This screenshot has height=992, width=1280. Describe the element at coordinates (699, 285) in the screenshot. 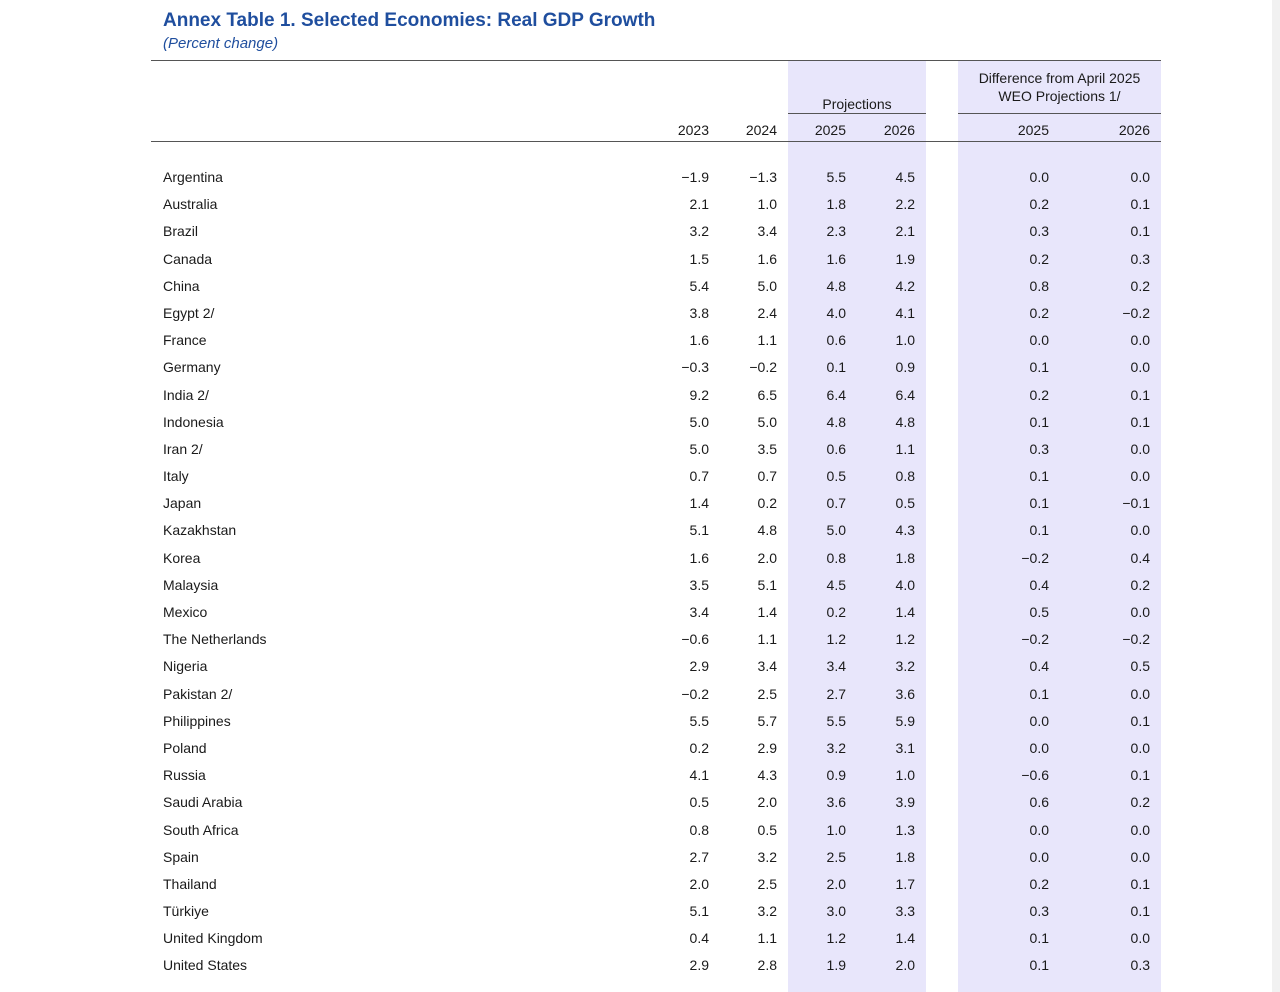

I see `value-2023: 5.4` at that location.